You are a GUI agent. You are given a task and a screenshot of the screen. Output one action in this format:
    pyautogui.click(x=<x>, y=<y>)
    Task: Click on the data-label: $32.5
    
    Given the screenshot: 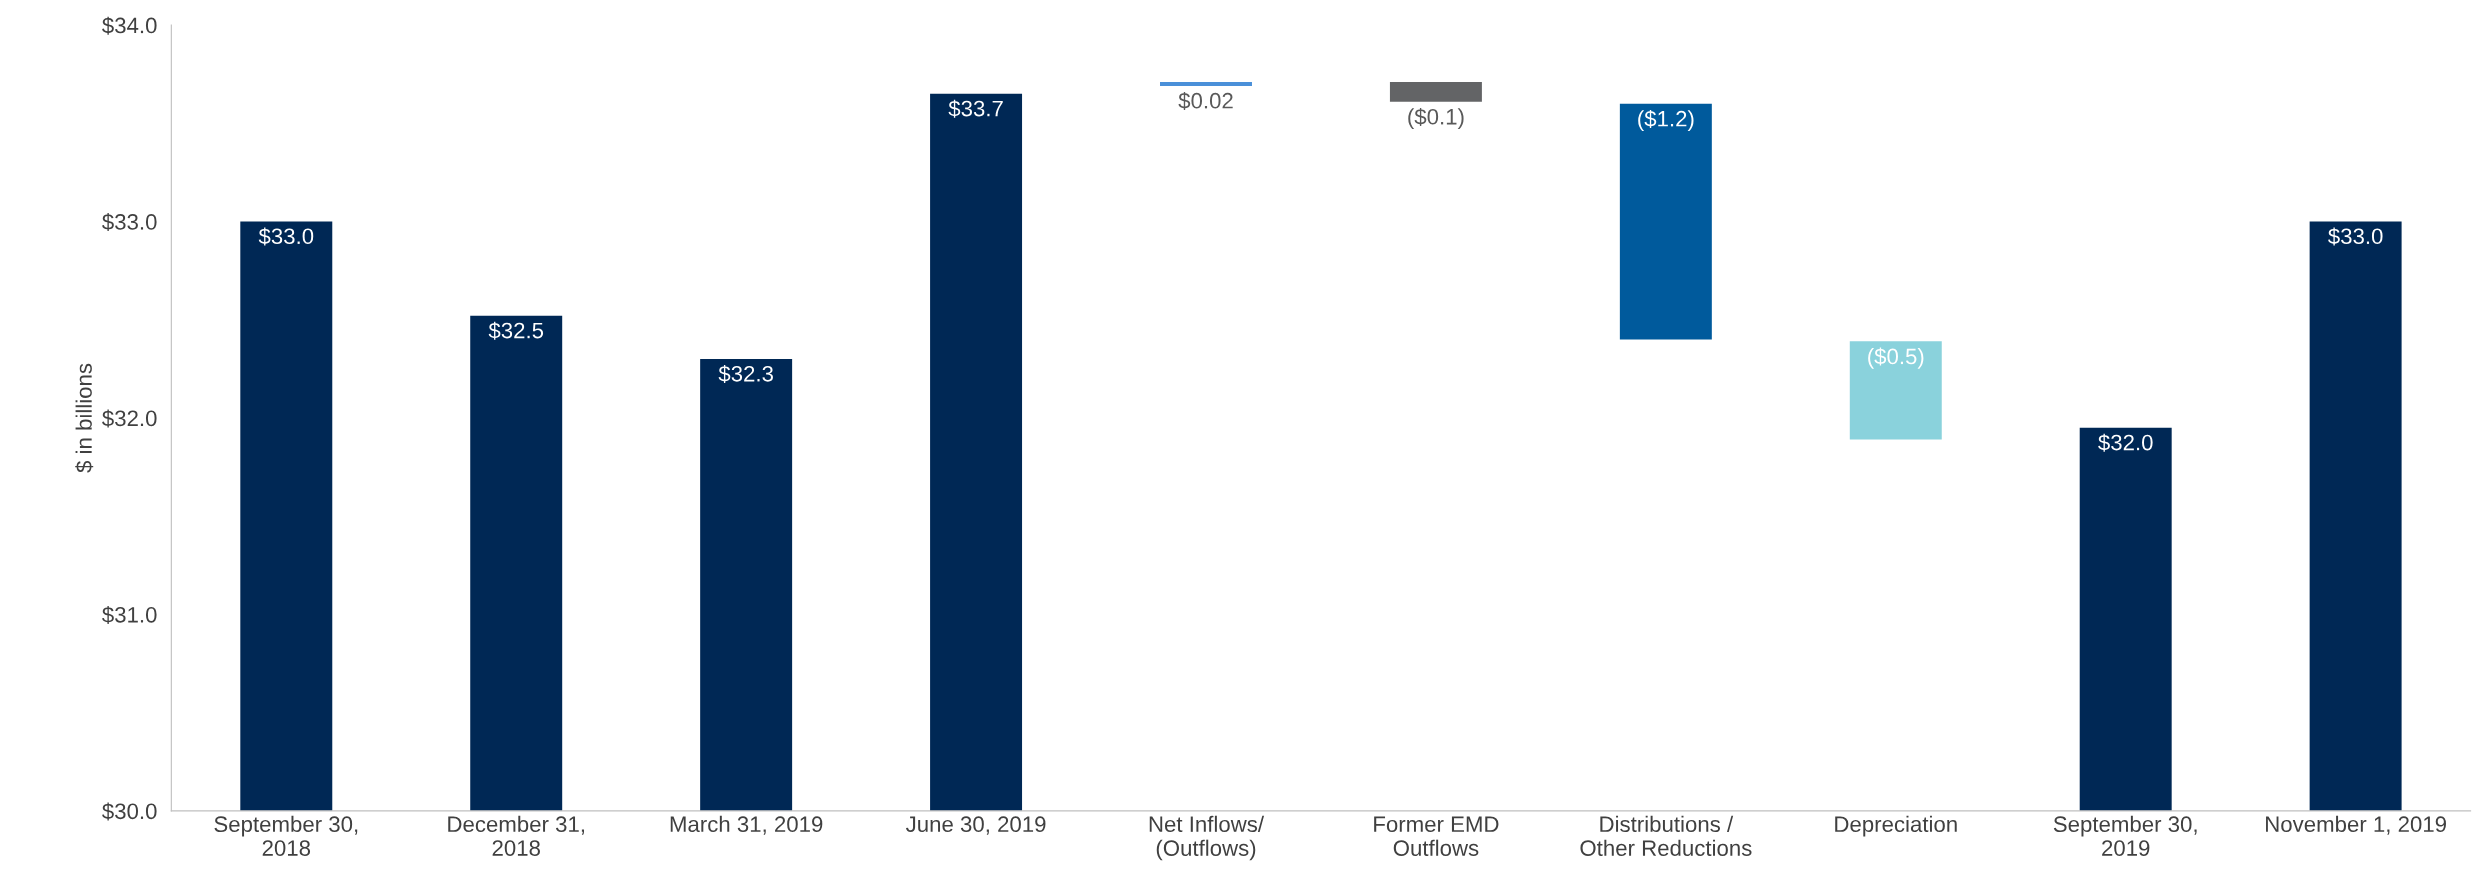 What is the action you would take?
    pyautogui.click(x=516, y=330)
    